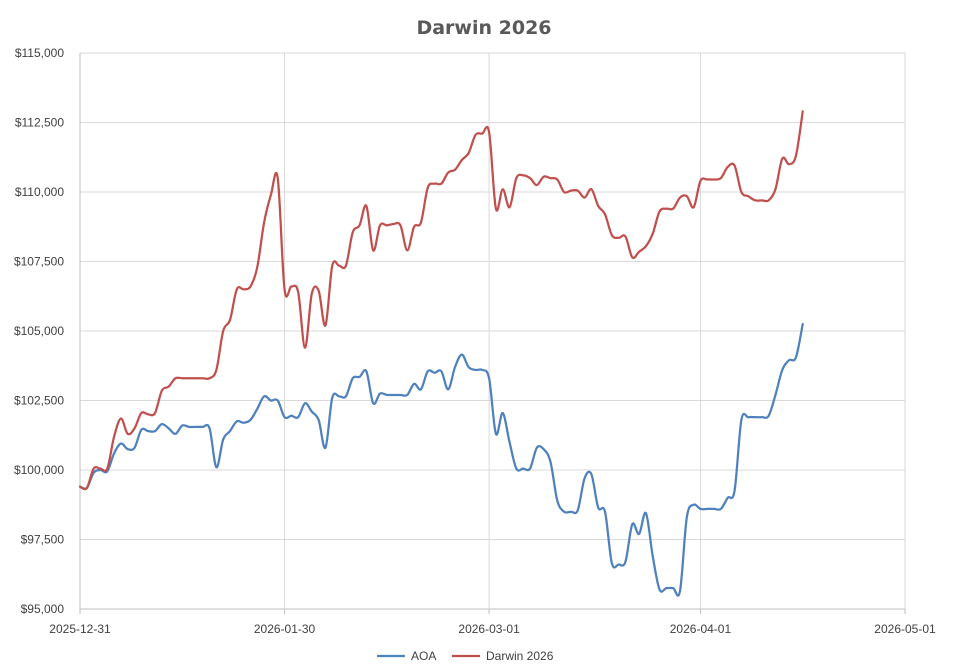  What do you see at coordinates (483, 28) in the screenshot?
I see `chart-title: Darwin 2026` at bounding box center [483, 28].